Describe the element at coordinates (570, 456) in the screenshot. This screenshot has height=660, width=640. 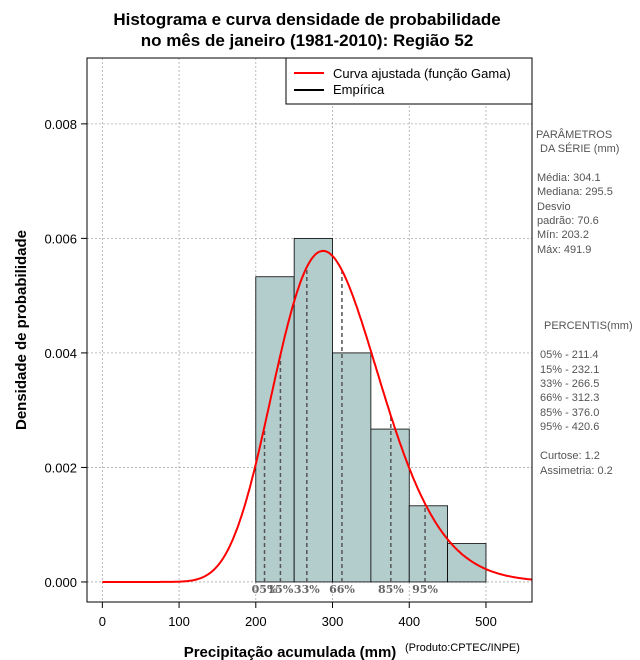
I see `stat-curtose: Curtose: 1.2` at that location.